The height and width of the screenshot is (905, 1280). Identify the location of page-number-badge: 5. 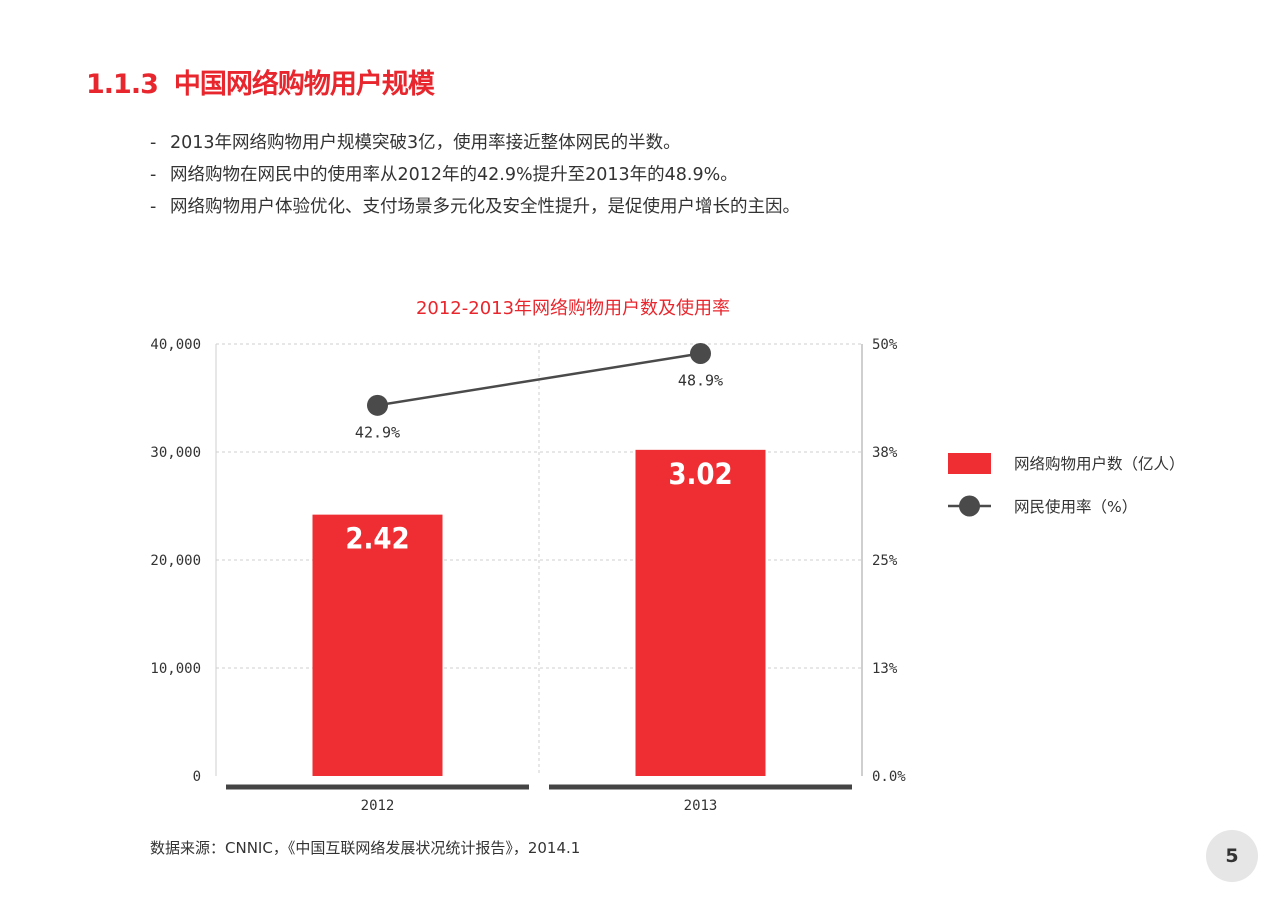
(1232, 856).